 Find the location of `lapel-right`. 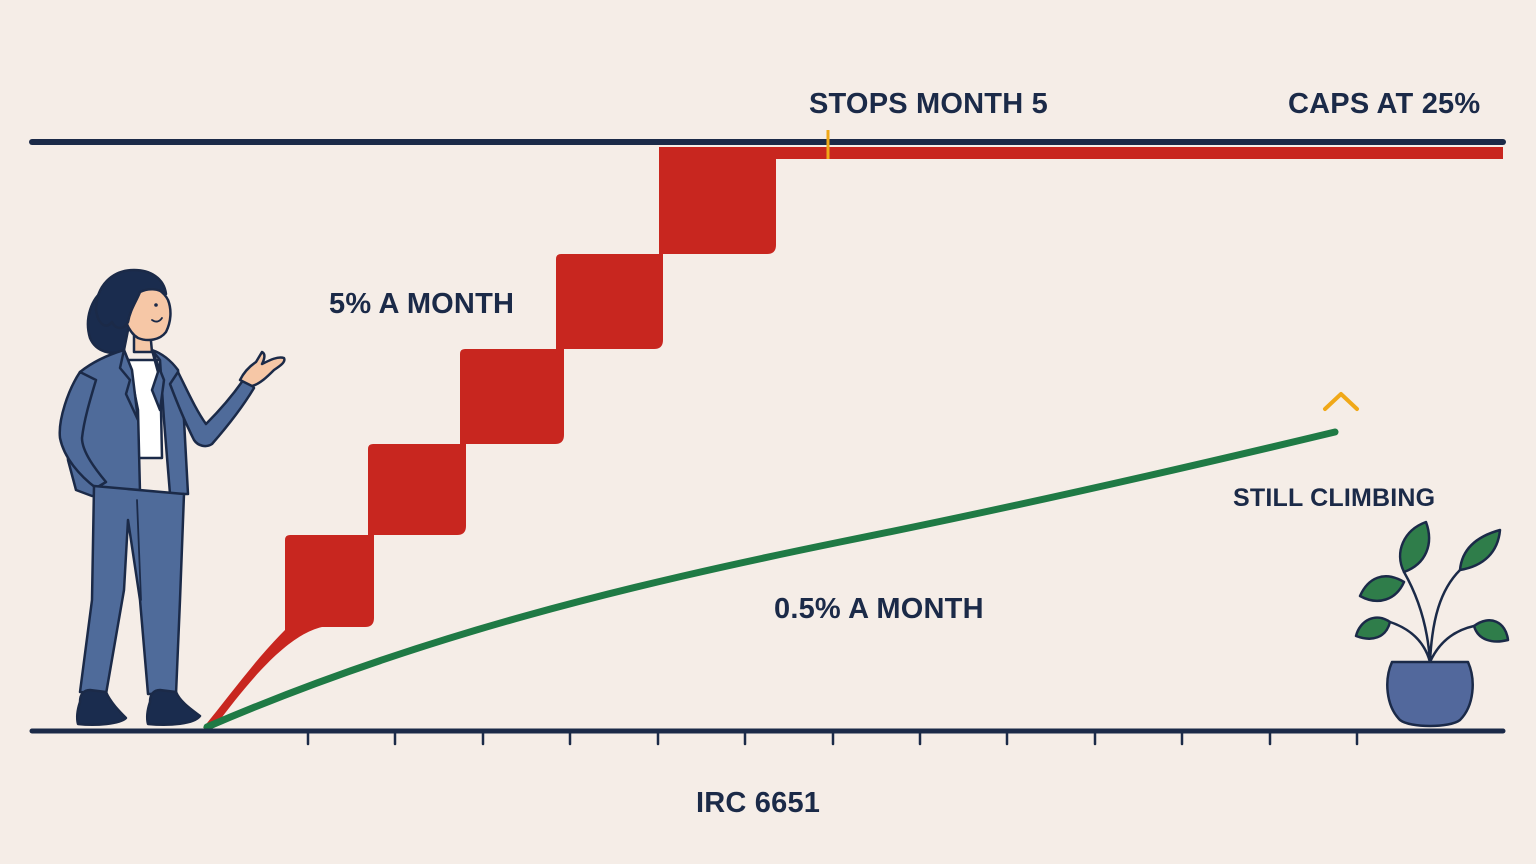

lapel-right is located at coordinates (158, 380).